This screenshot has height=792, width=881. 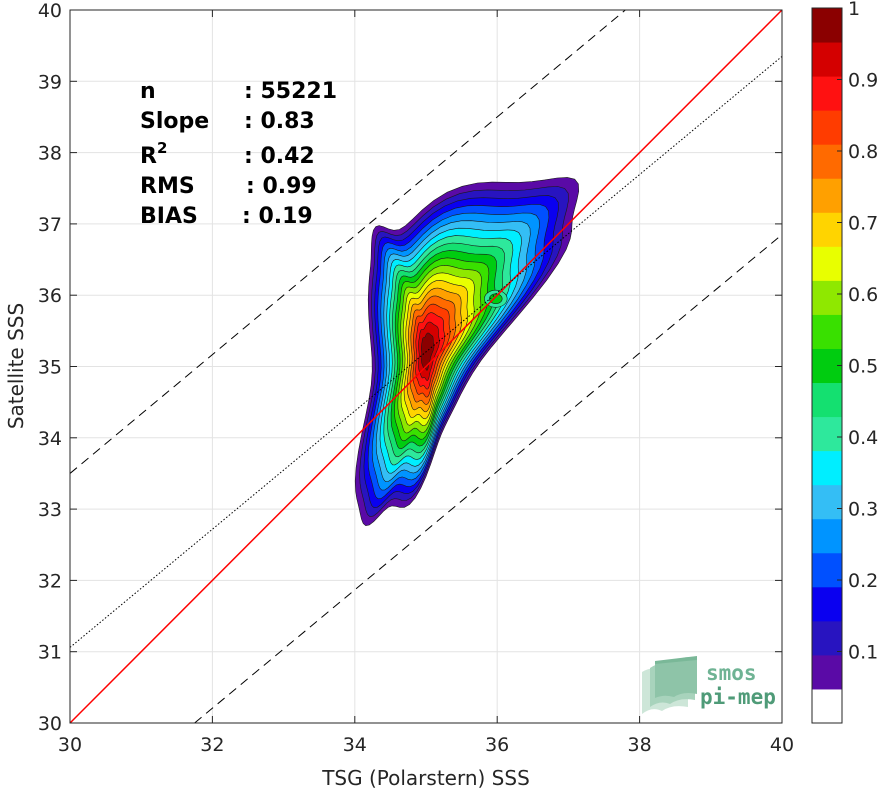 I want to click on colorbar: 0.1 0.2 0.3 0.4 0.5 0.6 0.7 0.8 0.9 1, so click(x=844, y=362).